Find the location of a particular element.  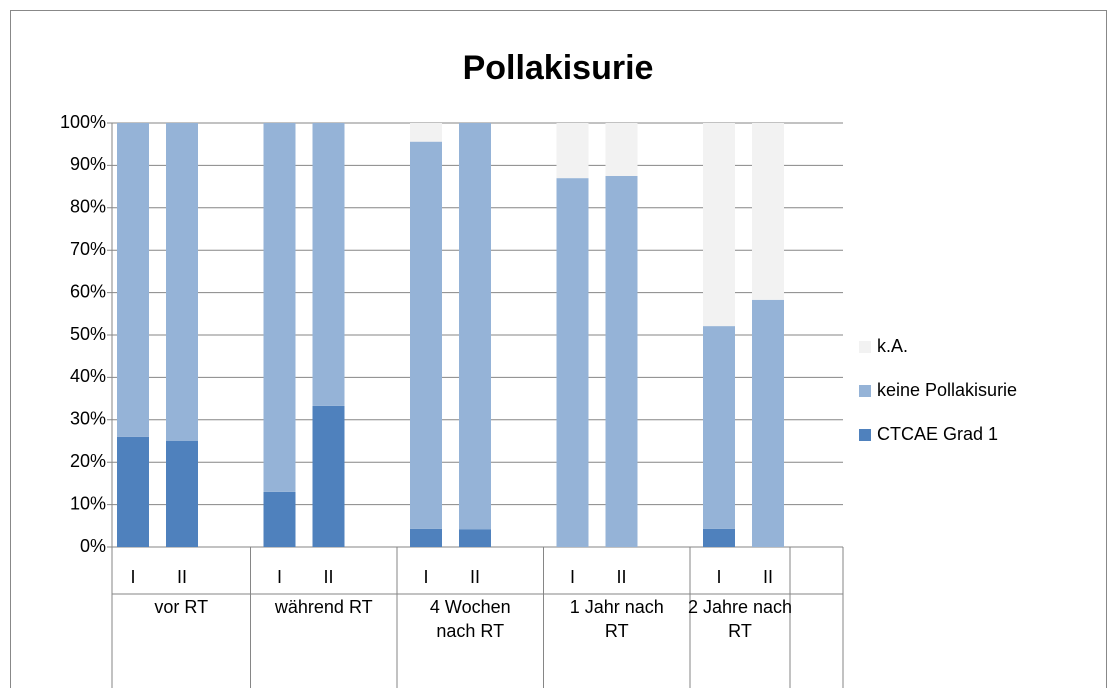

y-tick-label: 10% is located at coordinates (88, 503).